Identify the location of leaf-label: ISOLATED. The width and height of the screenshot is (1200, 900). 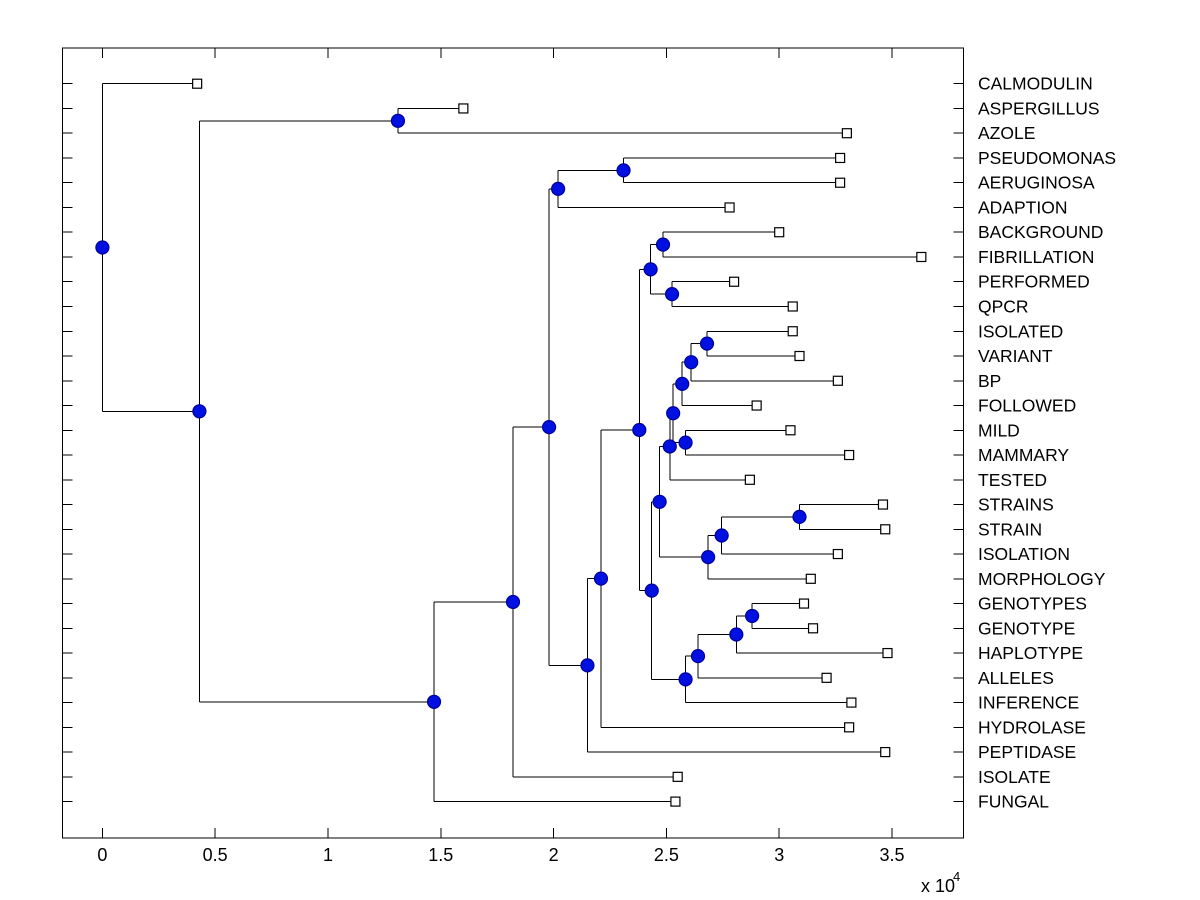
(1020, 331).